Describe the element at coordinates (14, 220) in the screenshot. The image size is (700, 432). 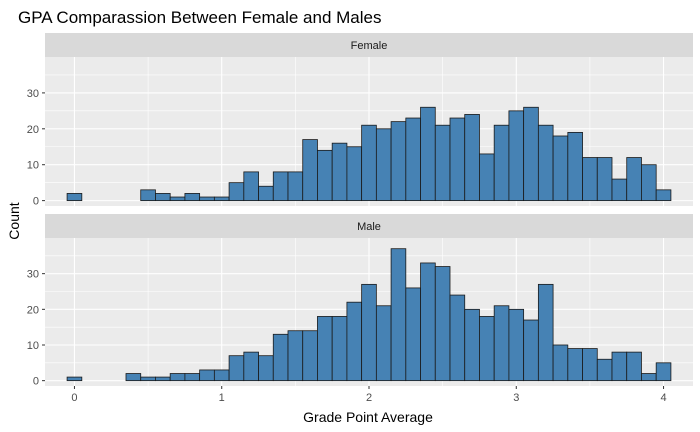
I see `y-axis-label: Count` at that location.